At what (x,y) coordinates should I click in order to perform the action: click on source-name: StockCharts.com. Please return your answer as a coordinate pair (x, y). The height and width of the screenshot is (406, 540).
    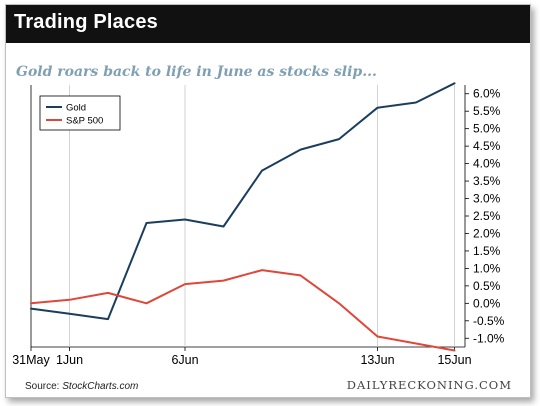
    Looking at the image, I should click on (100, 386).